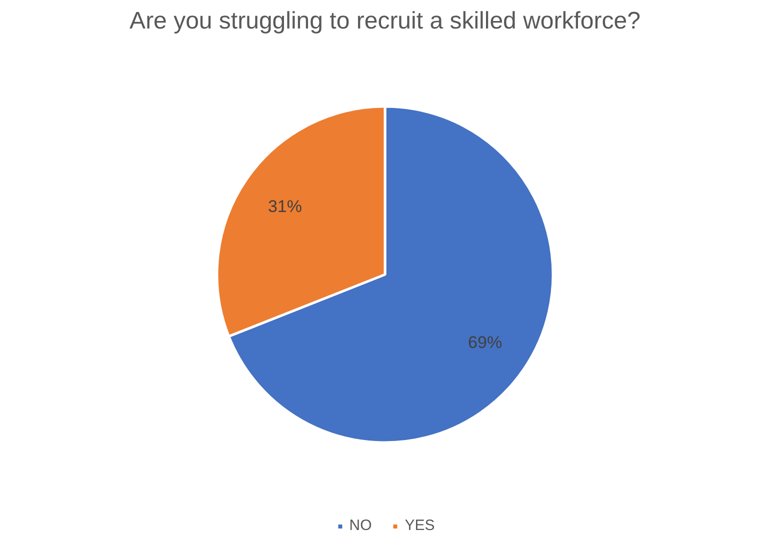 Image resolution: width=769 pixels, height=552 pixels. I want to click on data-label: 31%, so click(285, 206).